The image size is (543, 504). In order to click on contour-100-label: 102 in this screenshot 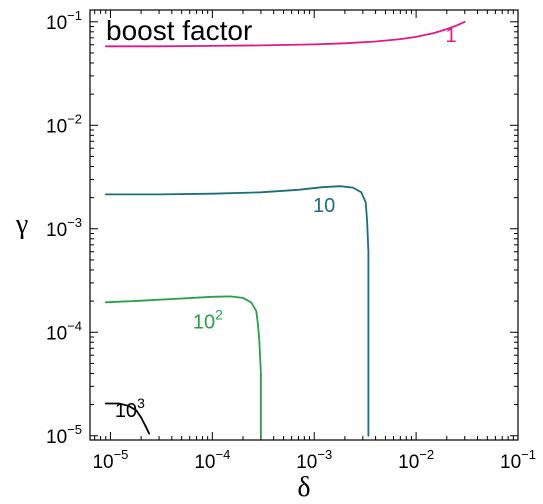, I will do `click(208, 319)`.